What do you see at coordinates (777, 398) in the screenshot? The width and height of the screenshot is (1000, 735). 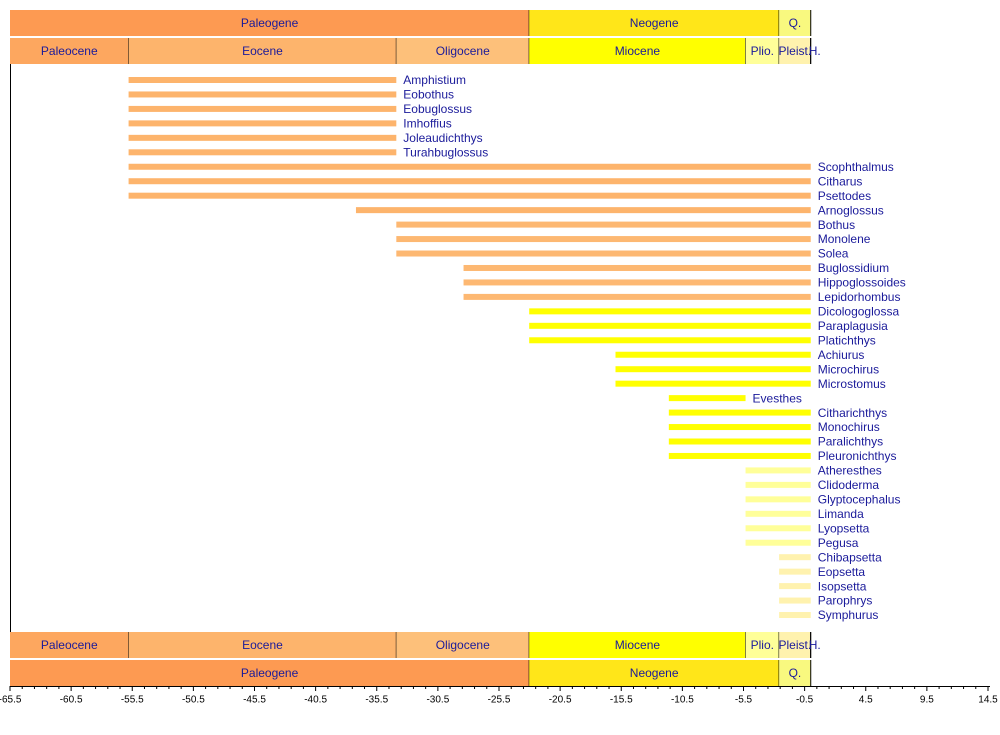 I see `taxon-label: Evesthes` at bounding box center [777, 398].